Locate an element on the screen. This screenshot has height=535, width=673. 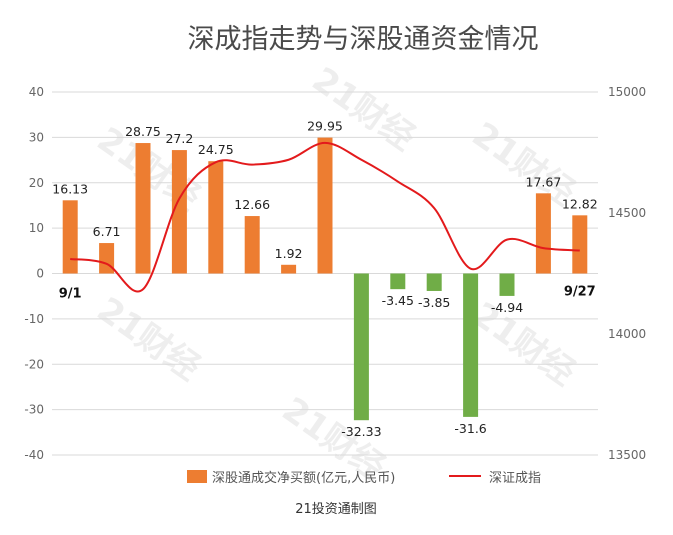
right-tick-label: 14500 is located at coordinates (627, 213).